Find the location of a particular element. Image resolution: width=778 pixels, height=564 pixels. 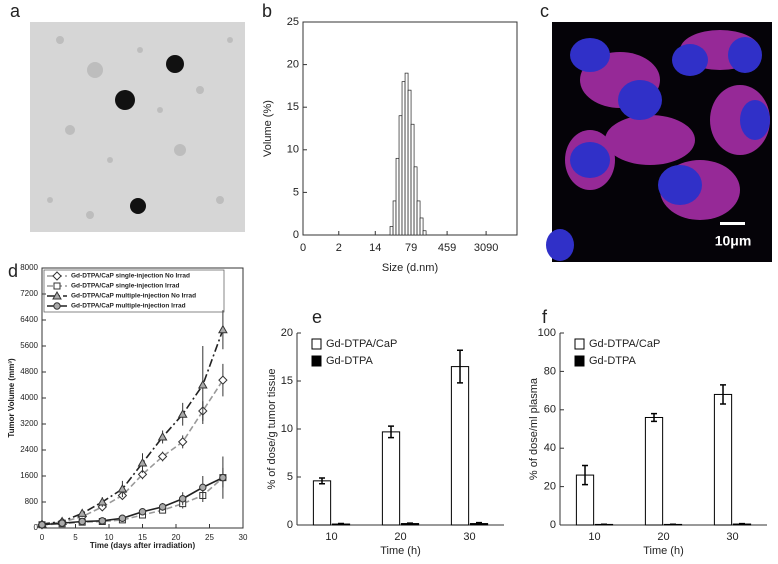

y-axis-label: % of dose/g tumor tissue is located at coordinates (272, 428).